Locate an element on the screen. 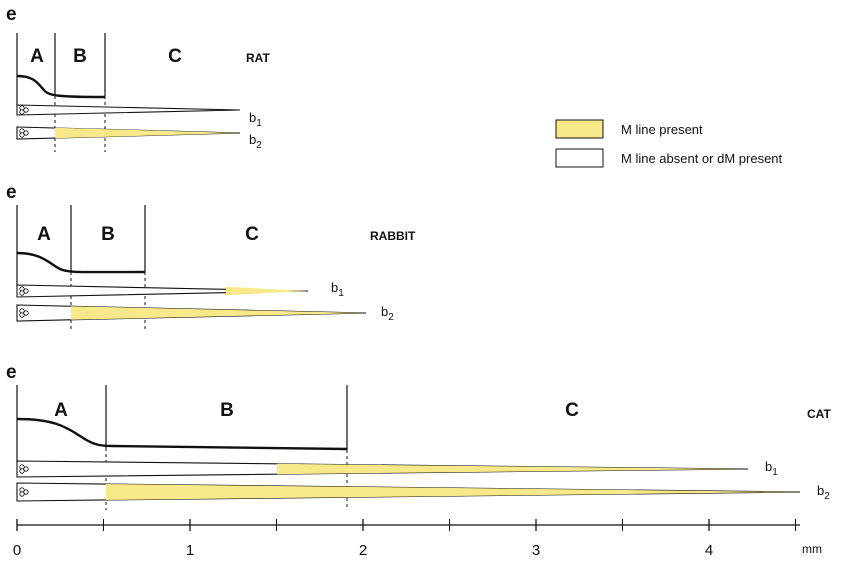 The width and height of the screenshot is (844, 565). axis-unit-label: mm is located at coordinates (812, 549).